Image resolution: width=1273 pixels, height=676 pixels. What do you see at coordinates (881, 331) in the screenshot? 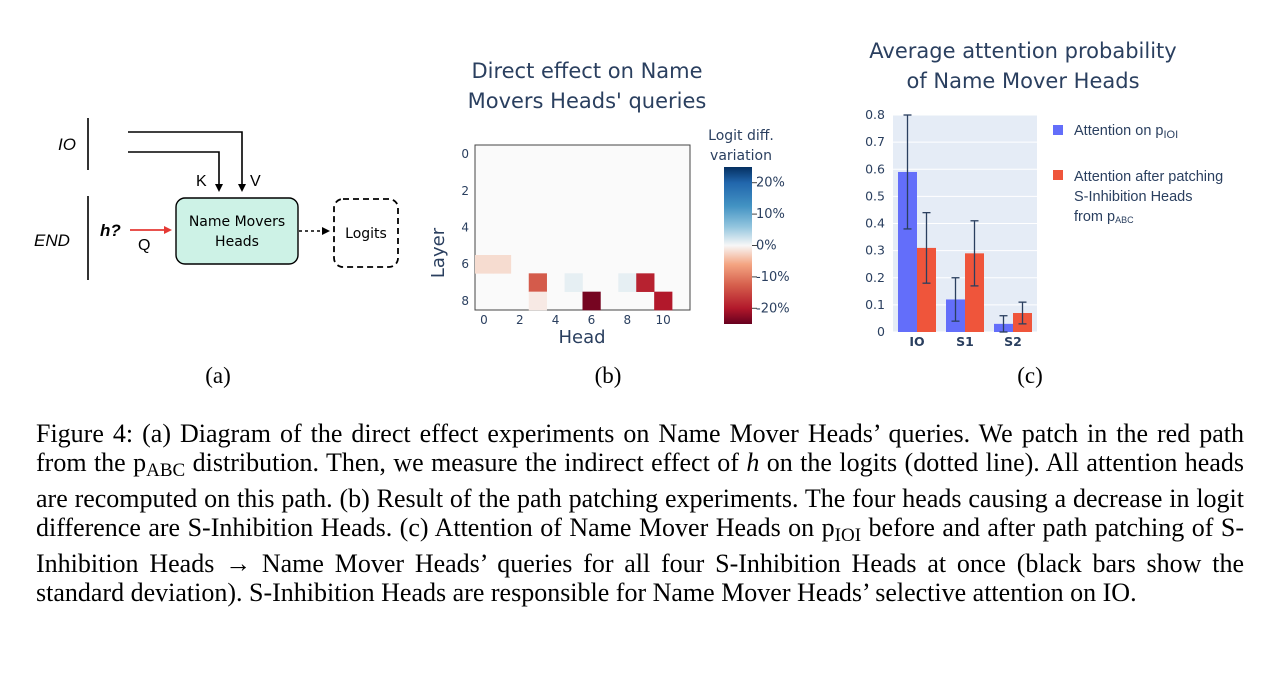
I see `bar-y-tick: 0` at bounding box center [881, 331].